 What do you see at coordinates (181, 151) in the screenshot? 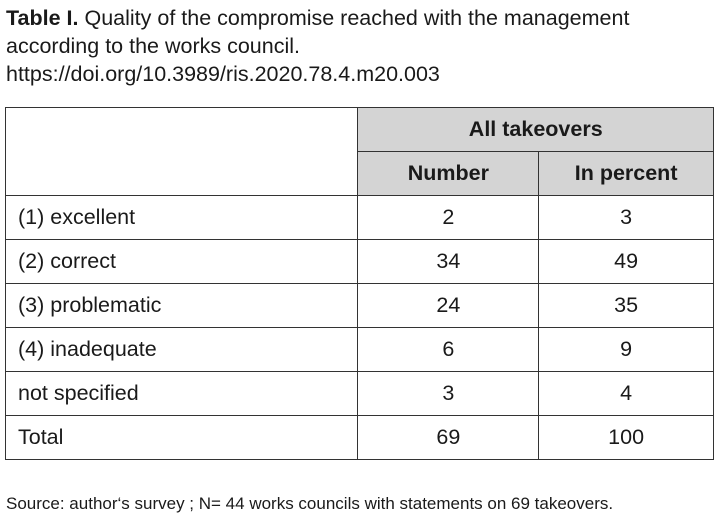
I see `header-empty-cell` at bounding box center [181, 151].